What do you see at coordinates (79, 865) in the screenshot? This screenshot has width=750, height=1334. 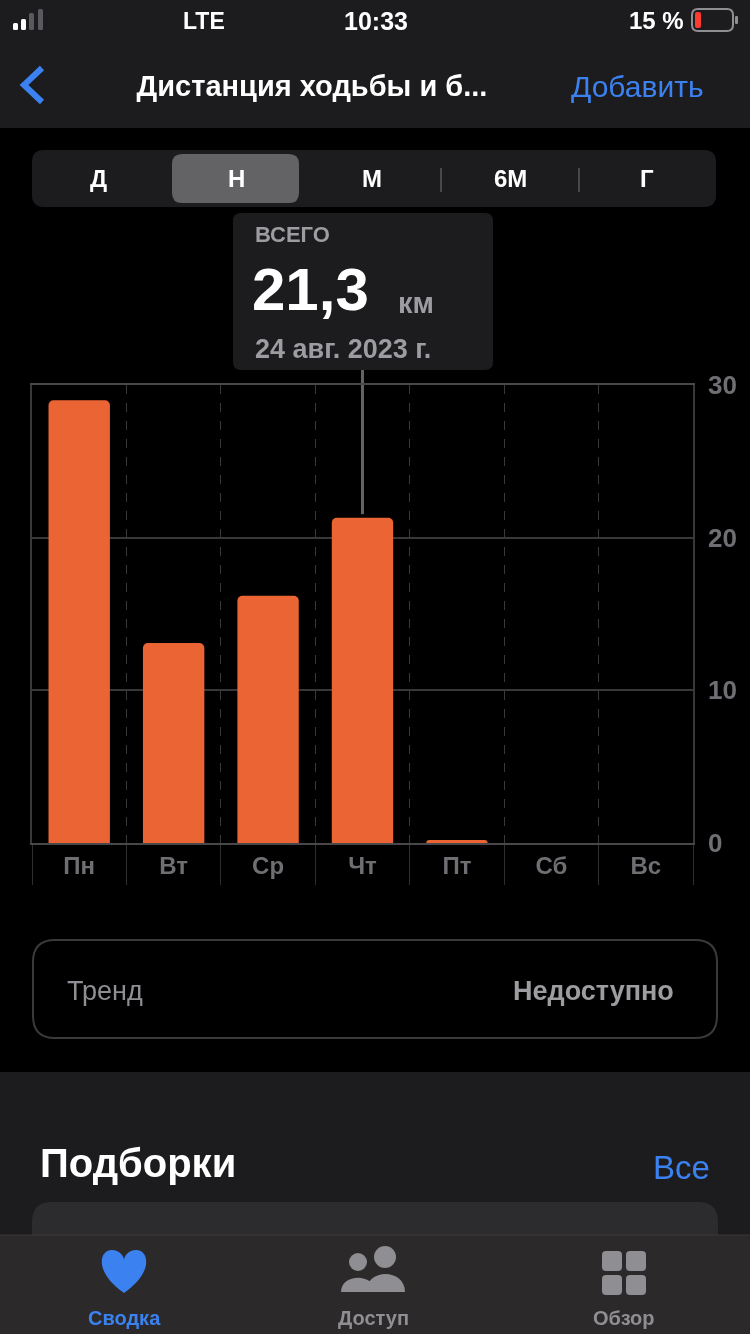 I see `x-tick-label: Пн` at bounding box center [79, 865].